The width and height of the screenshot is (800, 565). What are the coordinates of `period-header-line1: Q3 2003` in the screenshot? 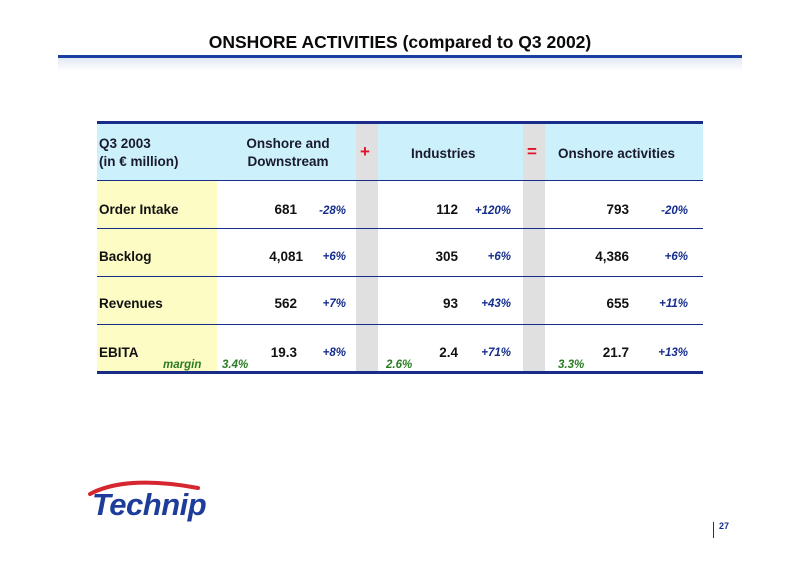 It's located at (125, 143).